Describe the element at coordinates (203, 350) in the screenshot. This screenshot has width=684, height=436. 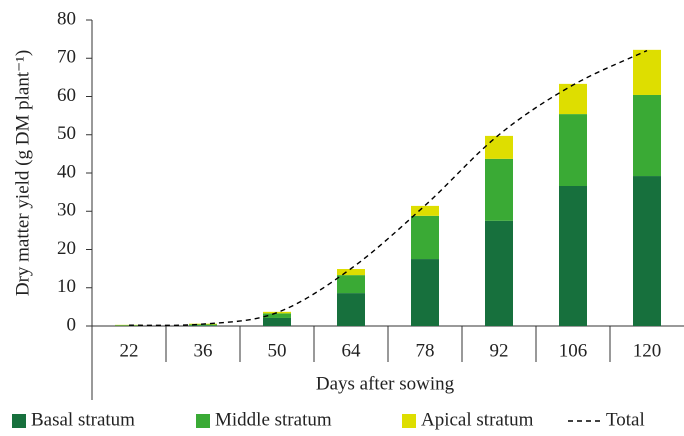
I see `x-tick-label: 36` at that location.